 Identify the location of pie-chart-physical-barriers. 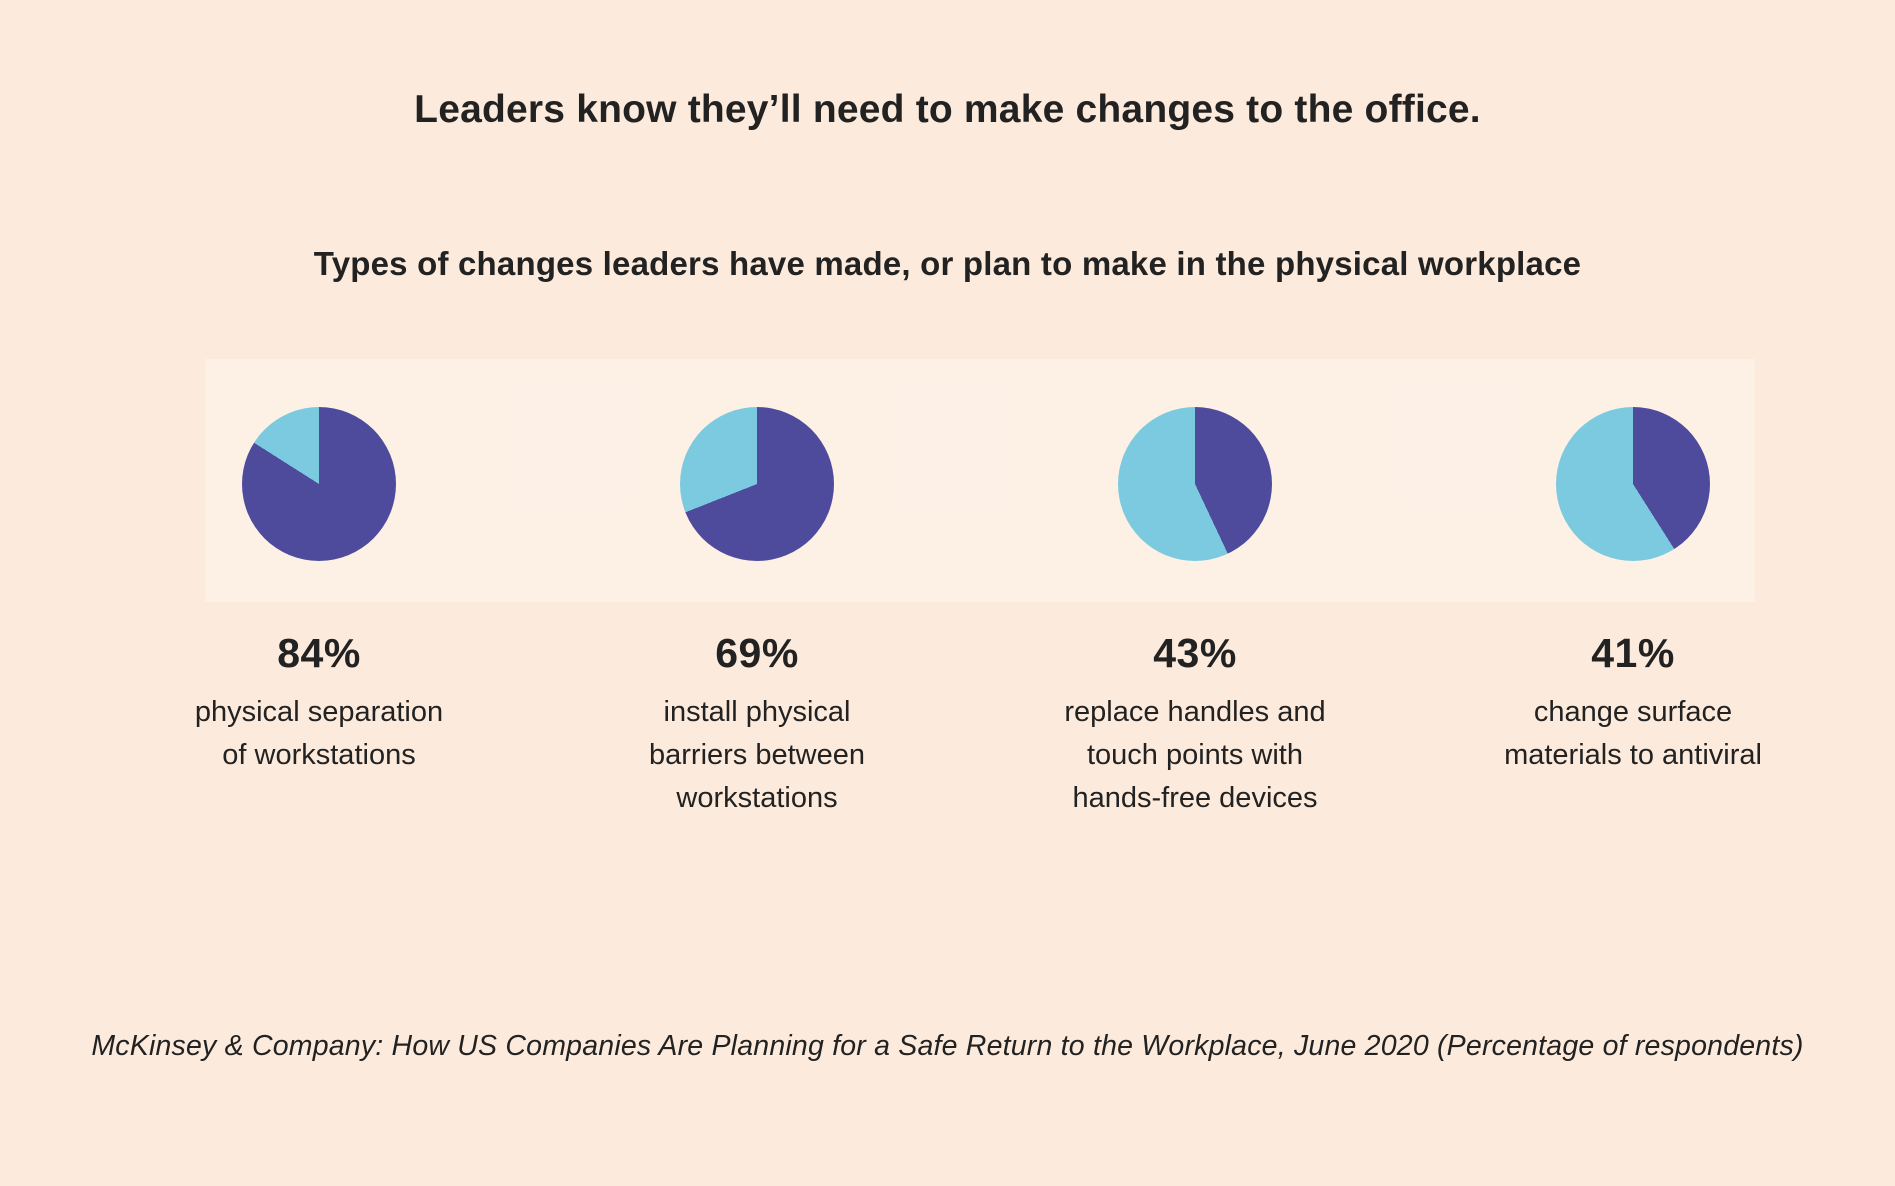
(757, 484).